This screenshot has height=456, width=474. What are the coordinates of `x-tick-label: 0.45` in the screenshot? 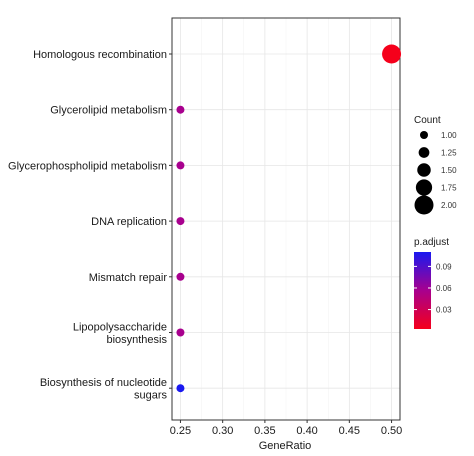 It's located at (349, 431).